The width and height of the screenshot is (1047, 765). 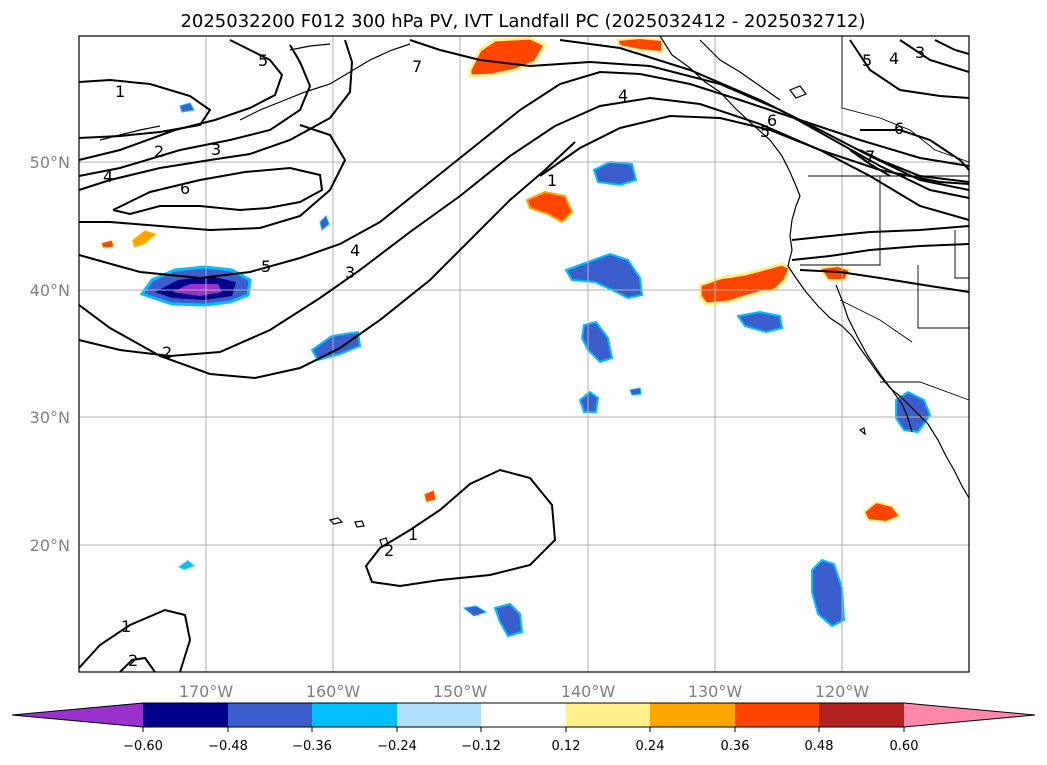 What do you see at coordinates (397, 746) in the screenshot?
I see `colorbar-tick-label: −0.24` at bounding box center [397, 746].